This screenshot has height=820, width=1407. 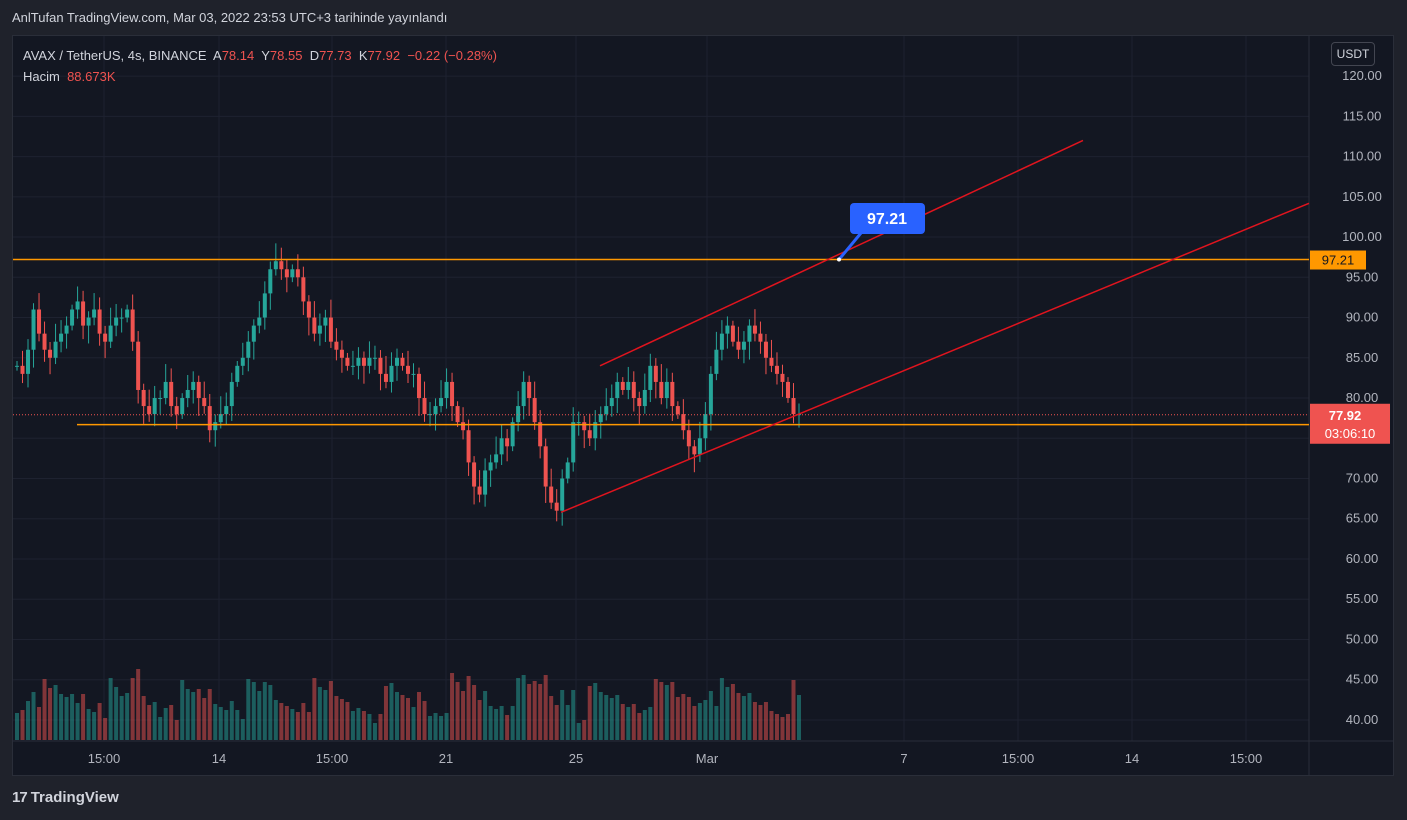 What do you see at coordinates (1362, 397) in the screenshot?
I see `y-tick-label: 80.00` at bounding box center [1362, 397].